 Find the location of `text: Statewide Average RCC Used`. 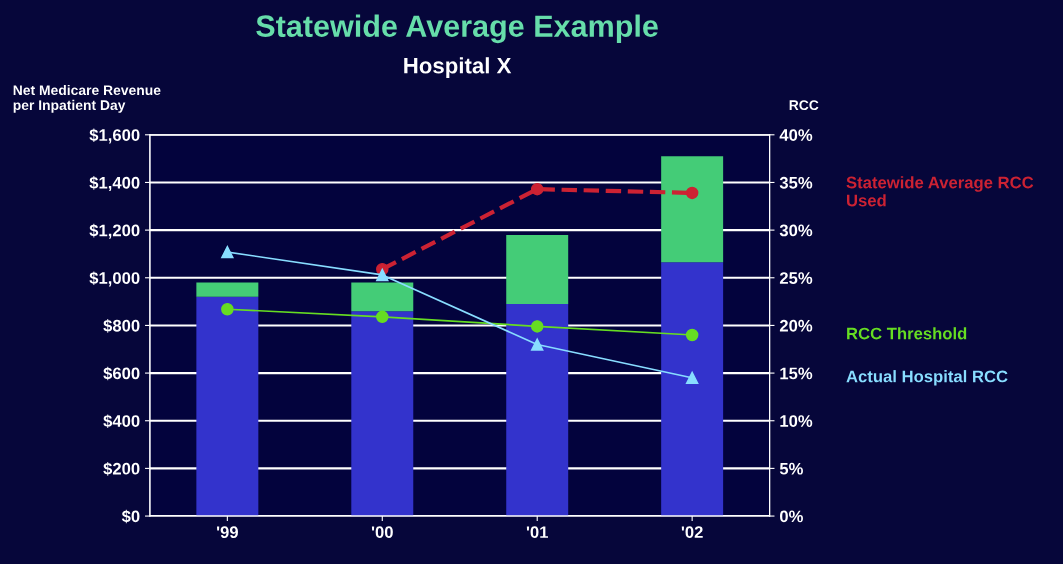

text: Statewide Average RCC Used is located at coordinates (940, 191).